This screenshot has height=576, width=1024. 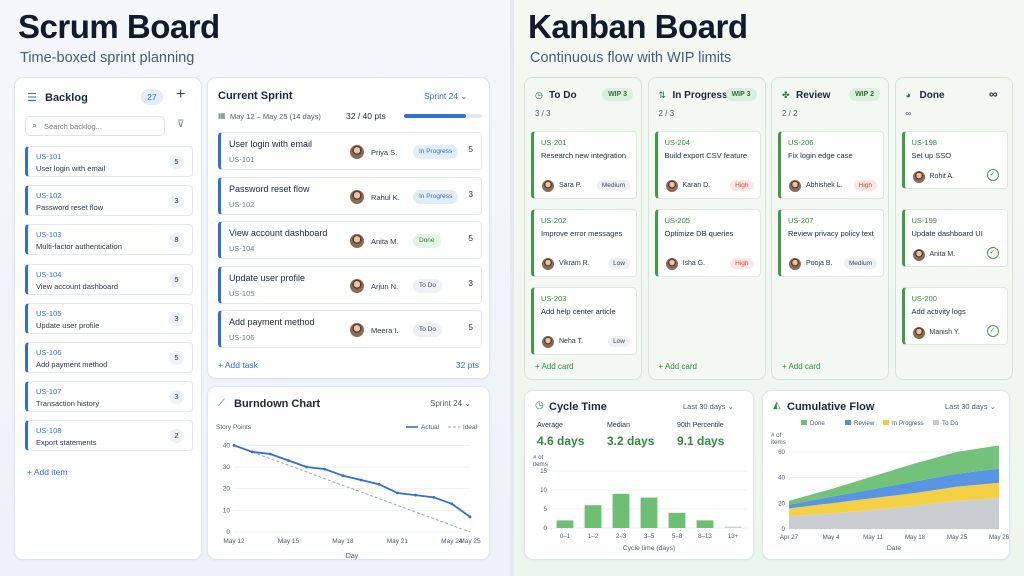 I want to click on y-tick-label: 0, so click(x=784, y=529).